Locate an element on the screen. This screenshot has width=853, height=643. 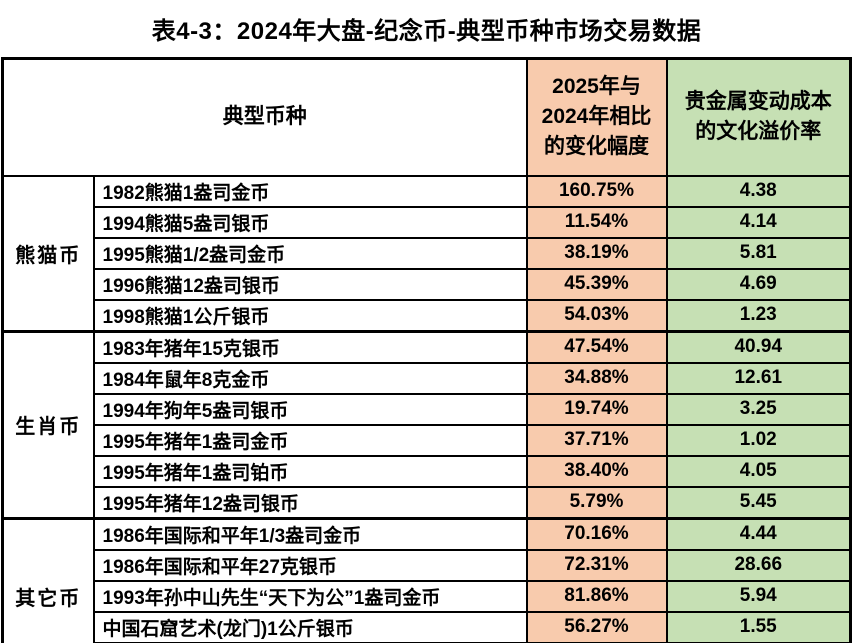
coin-name-cell: 1994熊猫5盎司银币 is located at coordinates (310, 222).